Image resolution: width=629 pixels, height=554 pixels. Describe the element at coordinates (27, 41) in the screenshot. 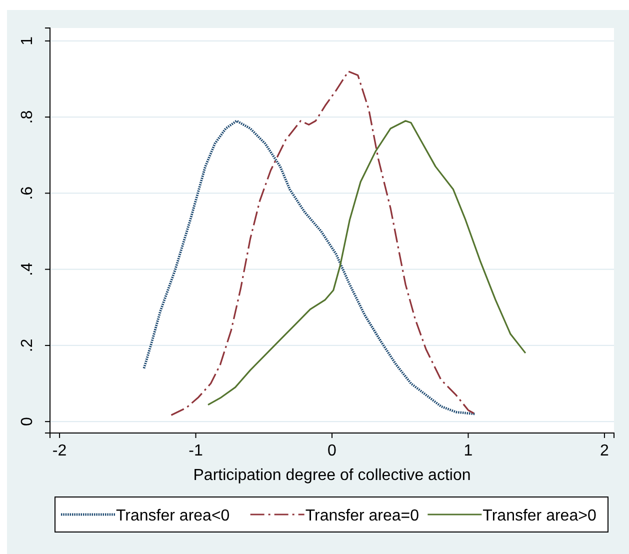

I see `y-tick-label: 1` at that location.